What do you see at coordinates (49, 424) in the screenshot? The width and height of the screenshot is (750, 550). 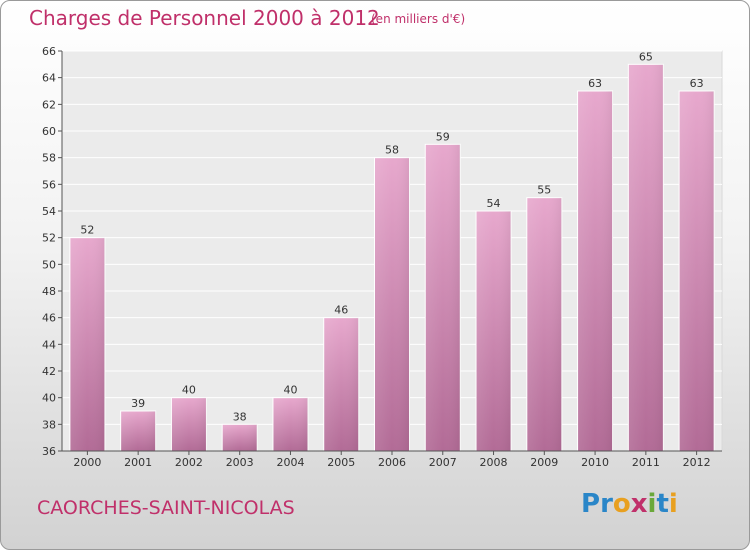 I see `y-tick-label: 38` at bounding box center [49, 424].